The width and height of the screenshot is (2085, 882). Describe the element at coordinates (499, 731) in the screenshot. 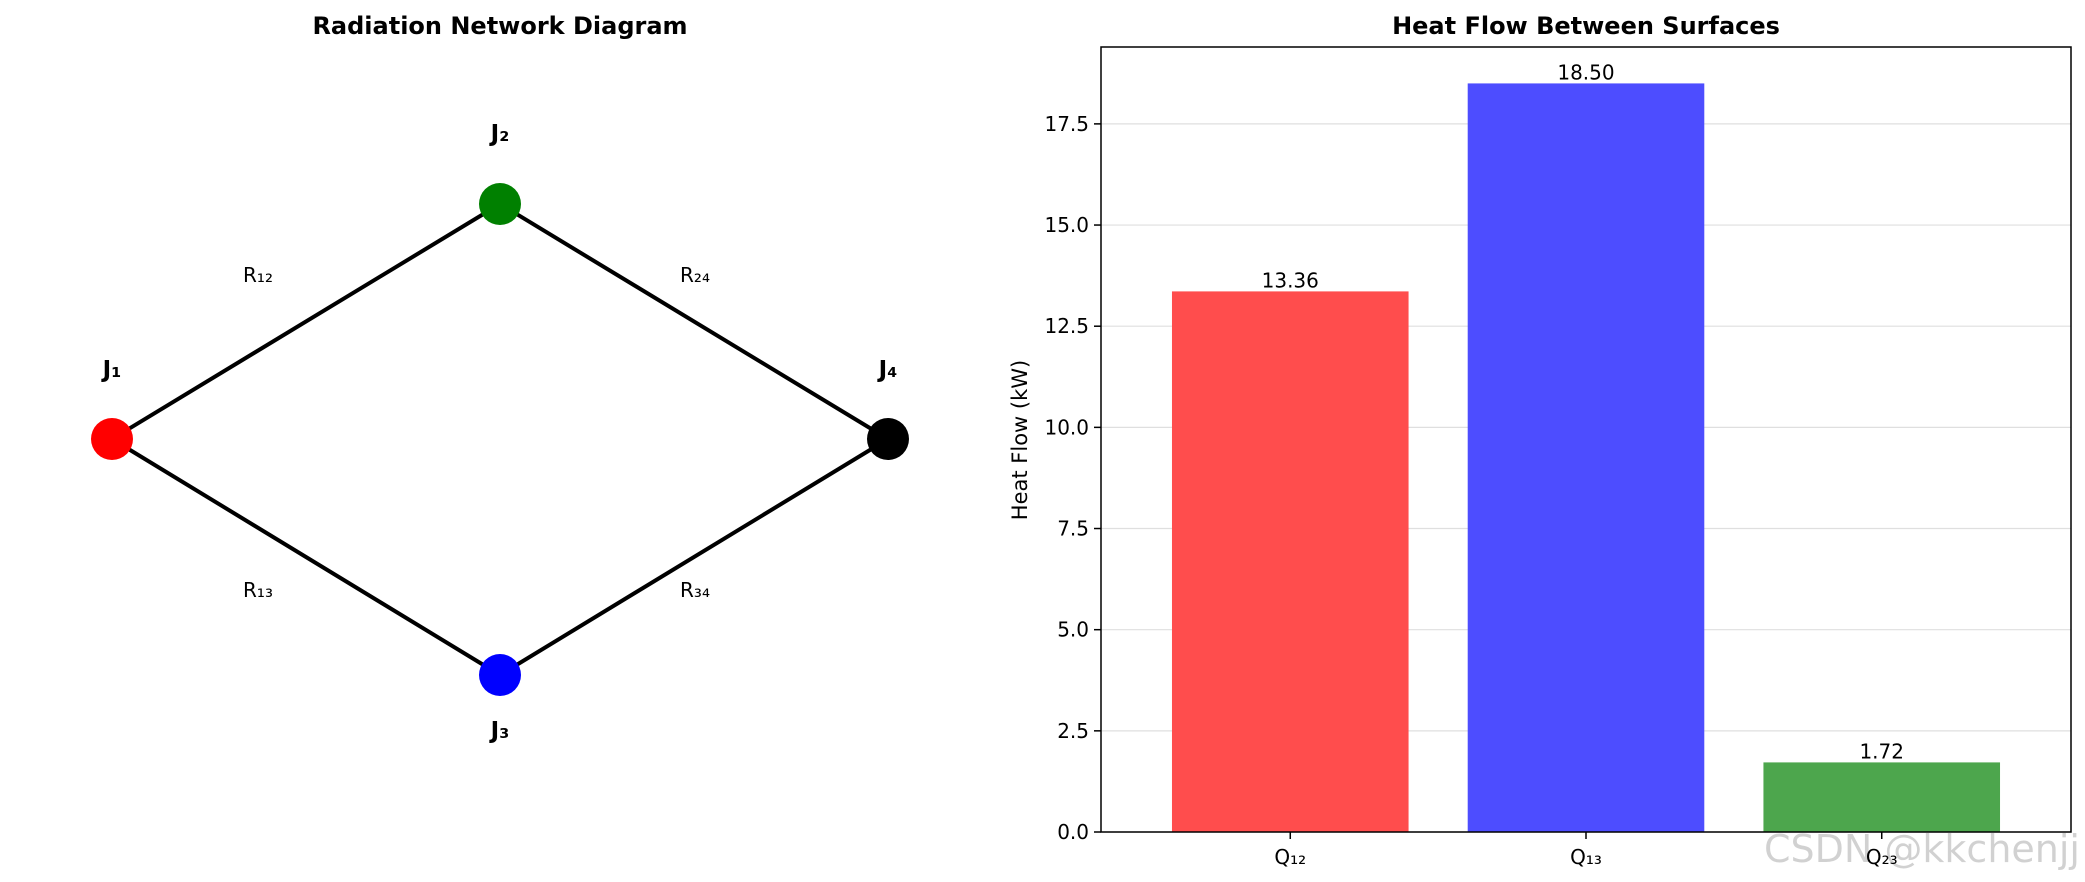

I see `node-label-j3: J₃` at that location.